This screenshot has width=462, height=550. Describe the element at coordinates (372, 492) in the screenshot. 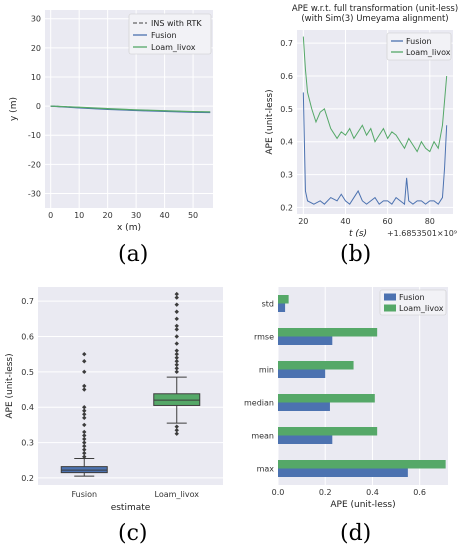

I see `x-tick-d: 0.4` at that location.